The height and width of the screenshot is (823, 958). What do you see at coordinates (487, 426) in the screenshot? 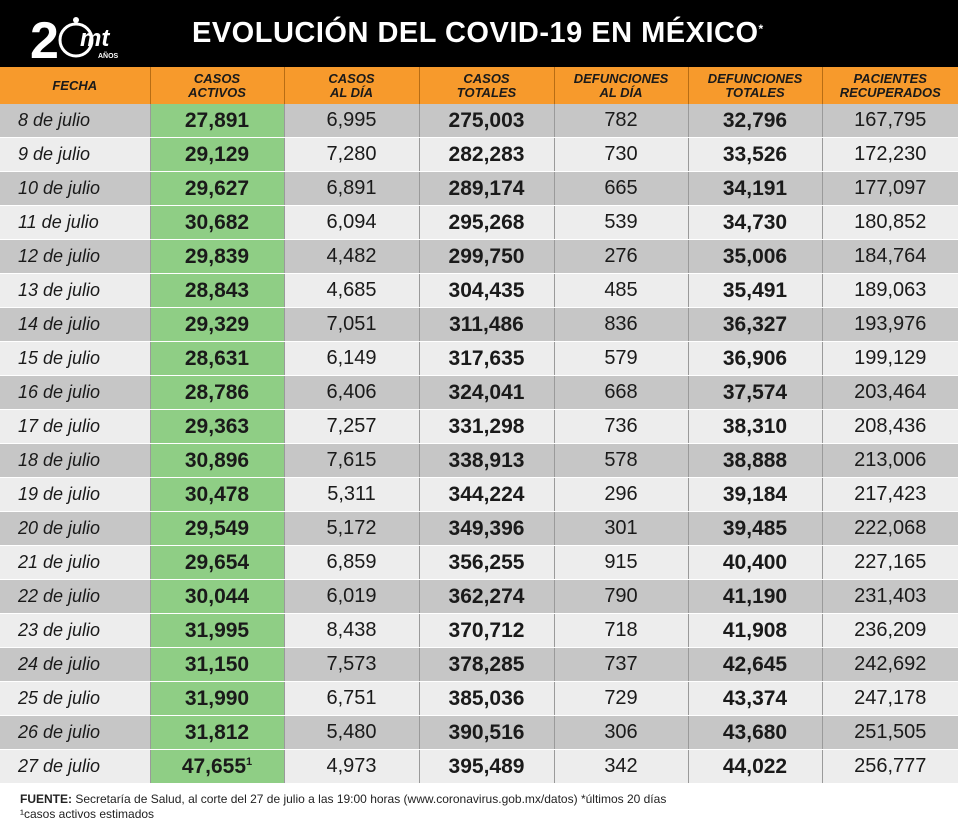
I see `cell-casos-totales: 331,298` at bounding box center [487, 426].